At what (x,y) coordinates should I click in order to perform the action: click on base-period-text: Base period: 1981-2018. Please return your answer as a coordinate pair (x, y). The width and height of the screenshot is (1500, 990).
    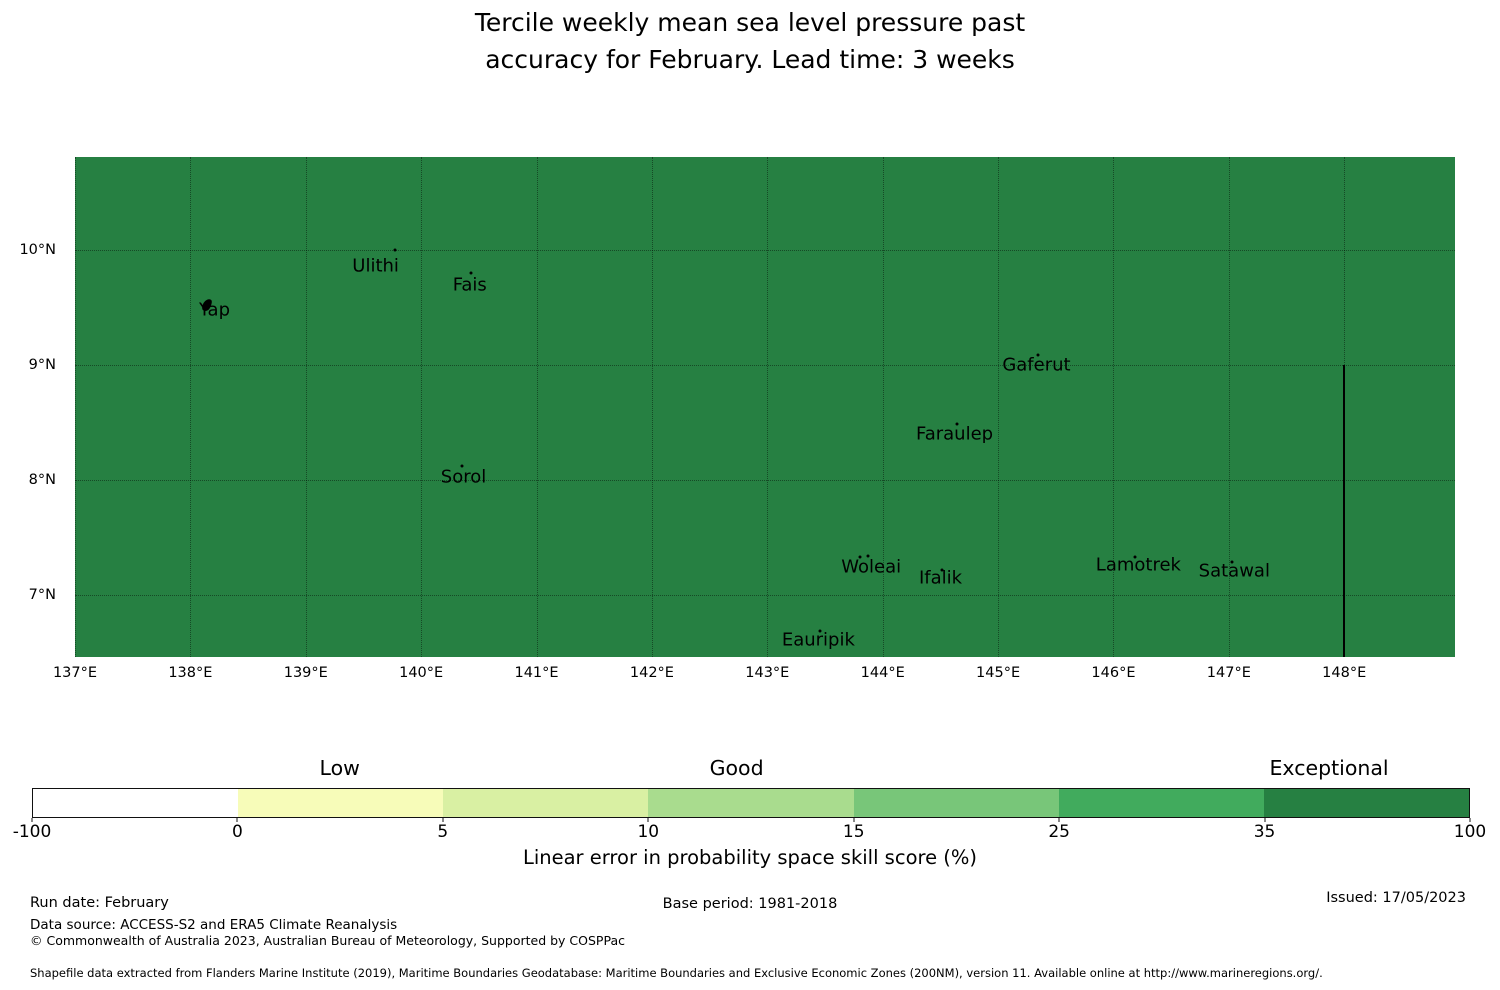
    Looking at the image, I should click on (750, 904).